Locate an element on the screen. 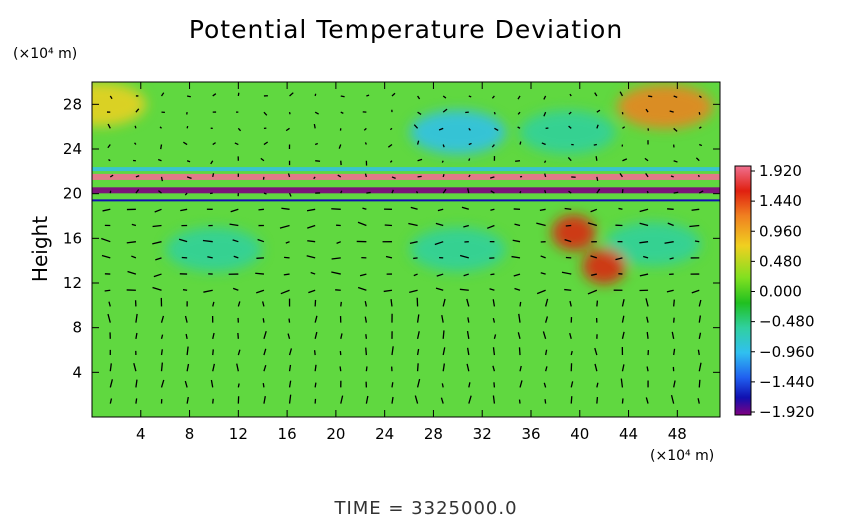 This screenshot has width=854, height=519. x-tick-label: 28 is located at coordinates (433, 434).